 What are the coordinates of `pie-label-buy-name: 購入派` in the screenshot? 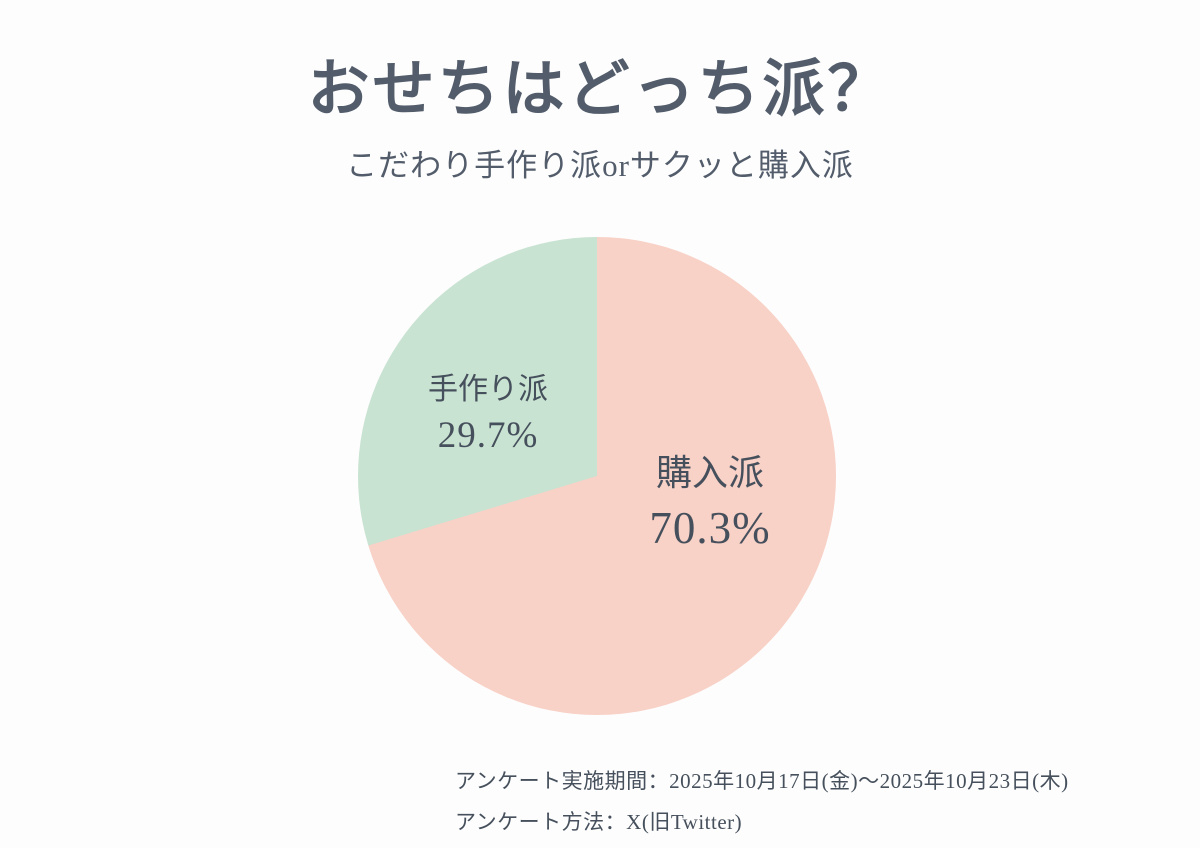 It's located at (709, 473).